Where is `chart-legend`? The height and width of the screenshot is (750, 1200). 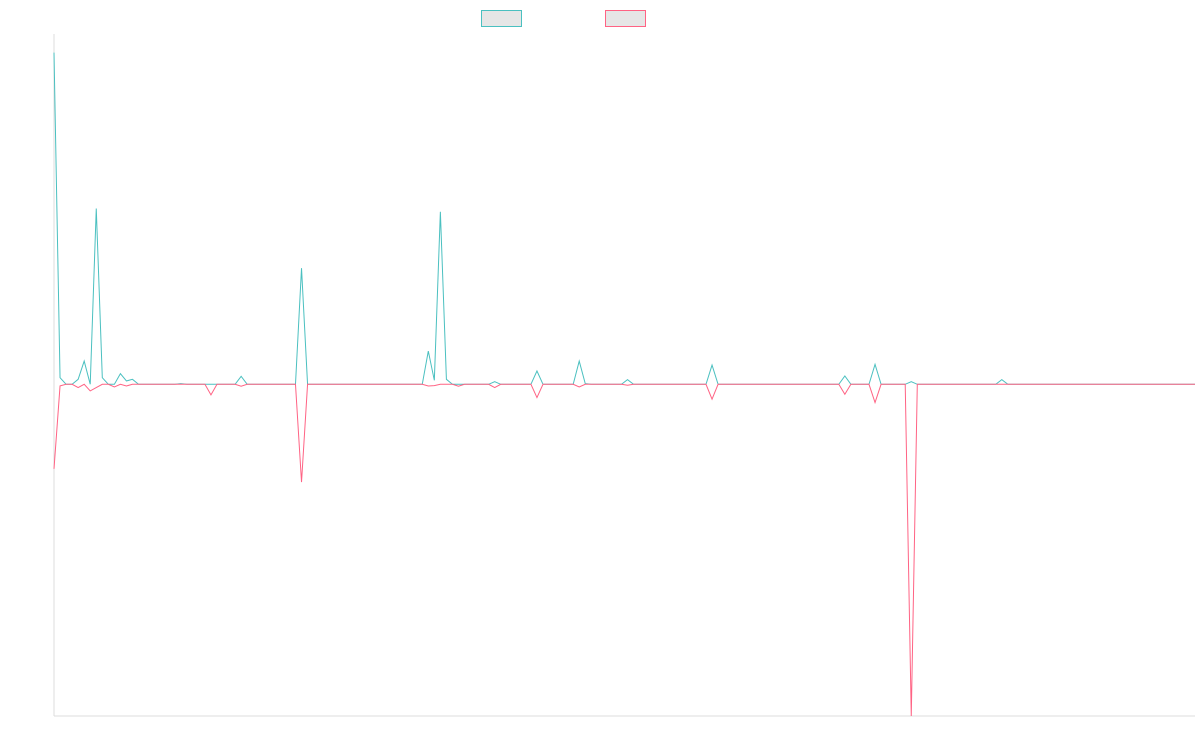 chart-legend is located at coordinates (563, 18).